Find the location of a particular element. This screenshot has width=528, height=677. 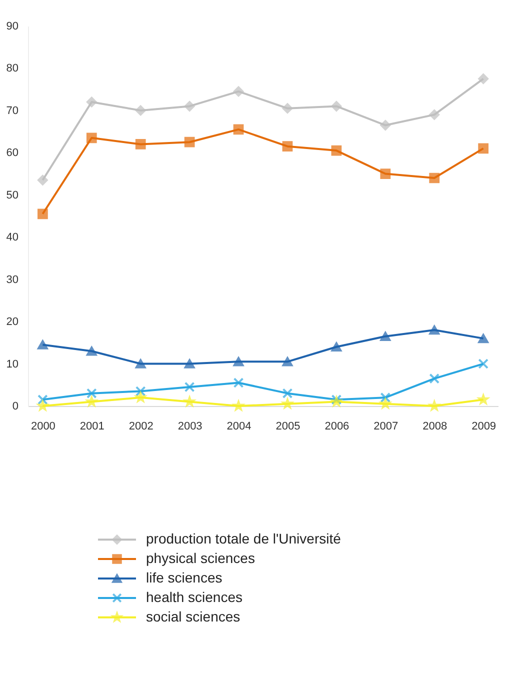

y-tick-label: 20 is located at coordinates (12, 322).